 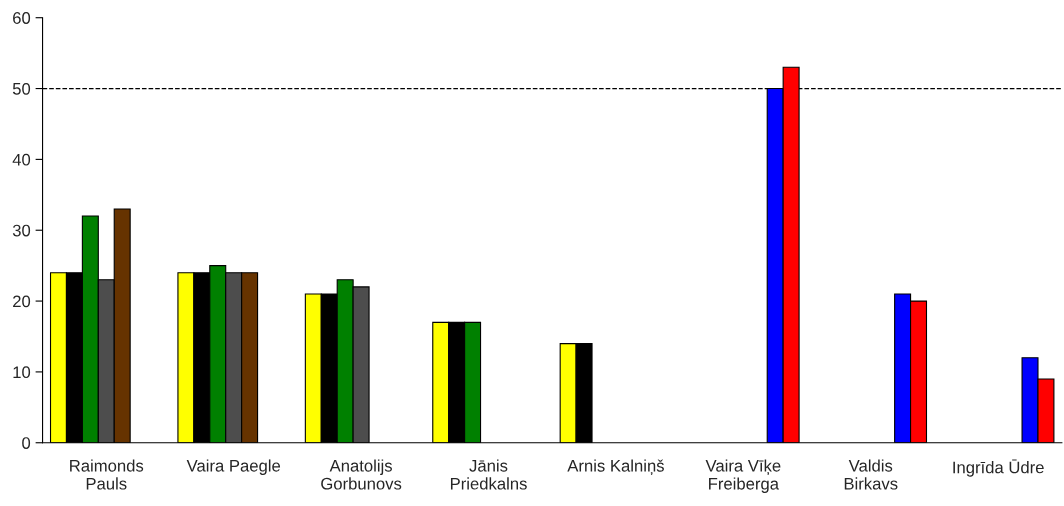 What do you see at coordinates (998, 468) in the screenshot?
I see `x-tick-label: Ingrīda Ūdre` at bounding box center [998, 468].